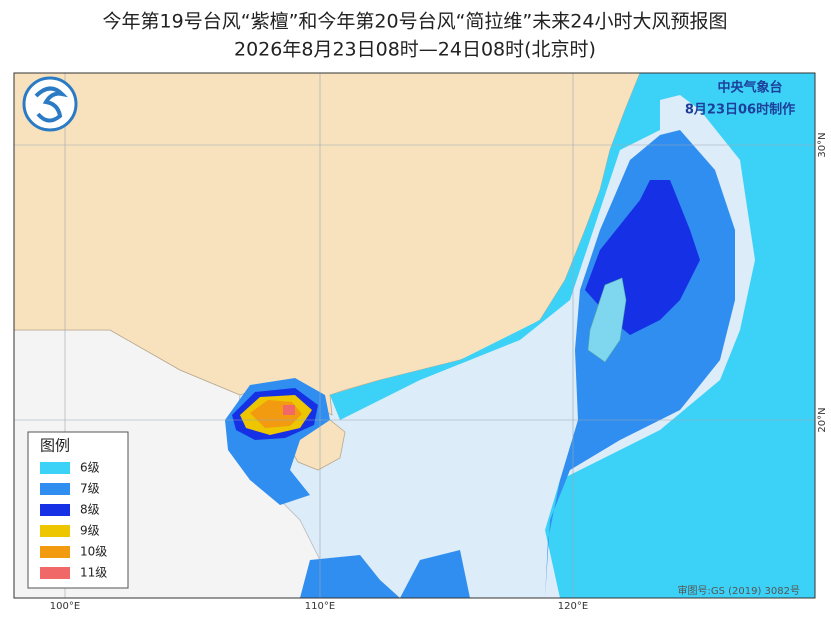  Describe the element at coordinates (55, 446) in the screenshot. I see `legend-title: 图例` at that location.